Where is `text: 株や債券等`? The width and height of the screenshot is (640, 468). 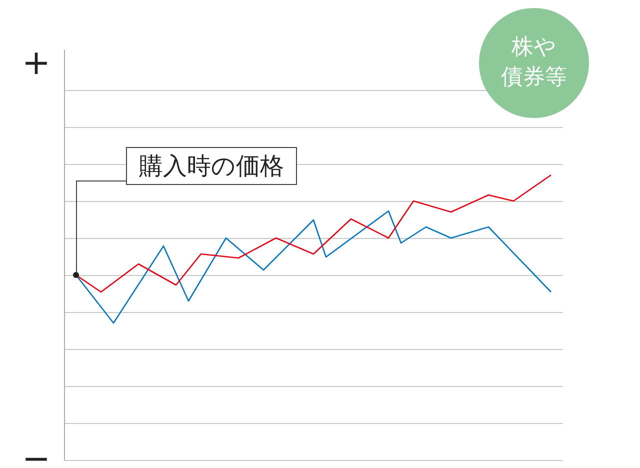 text: 株や債券等 is located at coordinates (534, 63).